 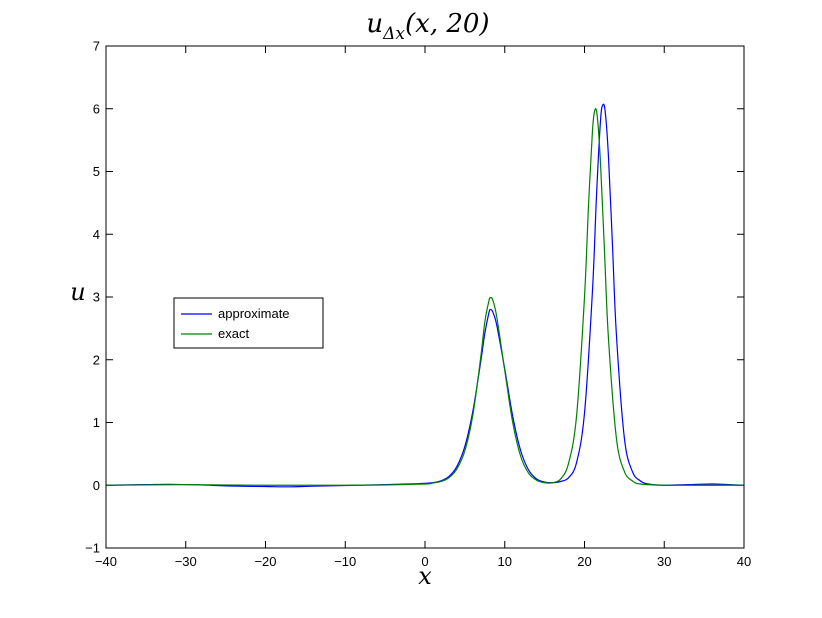 What do you see at coordinates (186, 561) in the screenshot?
I see `x-tick-label: −30` at bounding box center [186, 561].